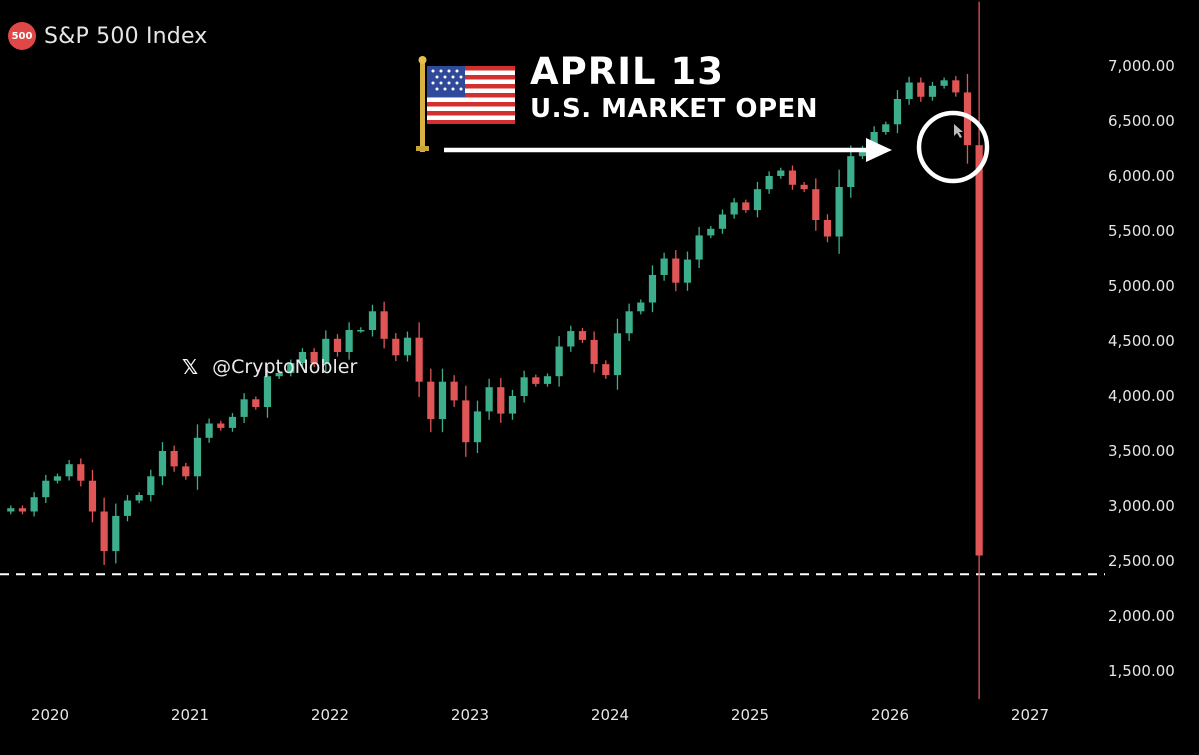 This screenshot has width=1199, height=755. Describe the element at coordinates (890, 715) in the screenshot. I see `x-tick-label: 2026` at that location.